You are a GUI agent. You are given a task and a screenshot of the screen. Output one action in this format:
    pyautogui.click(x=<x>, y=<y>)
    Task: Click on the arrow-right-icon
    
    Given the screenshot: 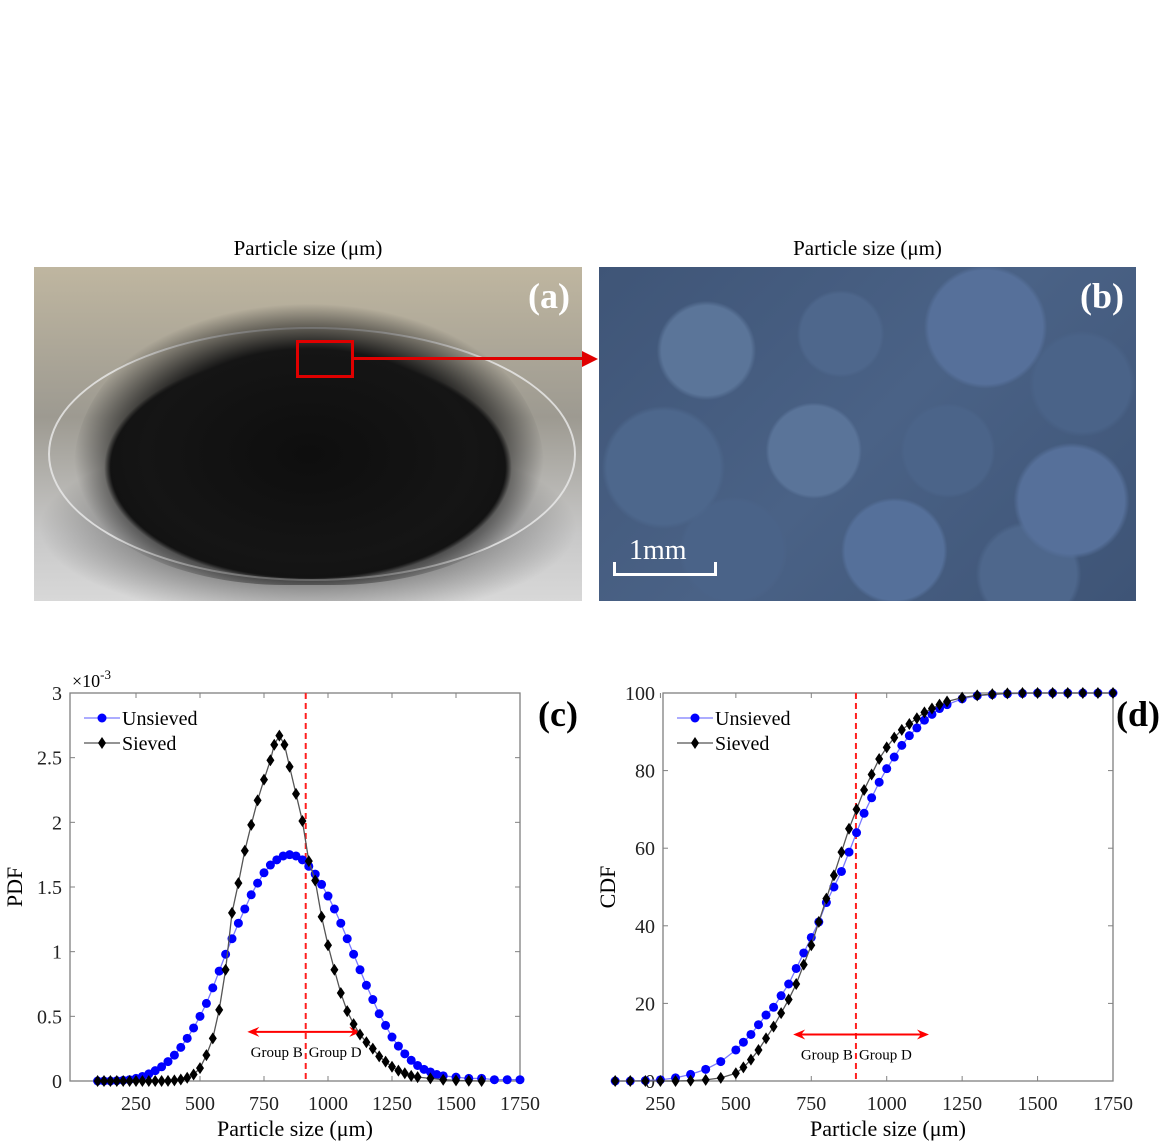 What is the action you would take?
    pyautogui.click(x=922, y=1034)
    